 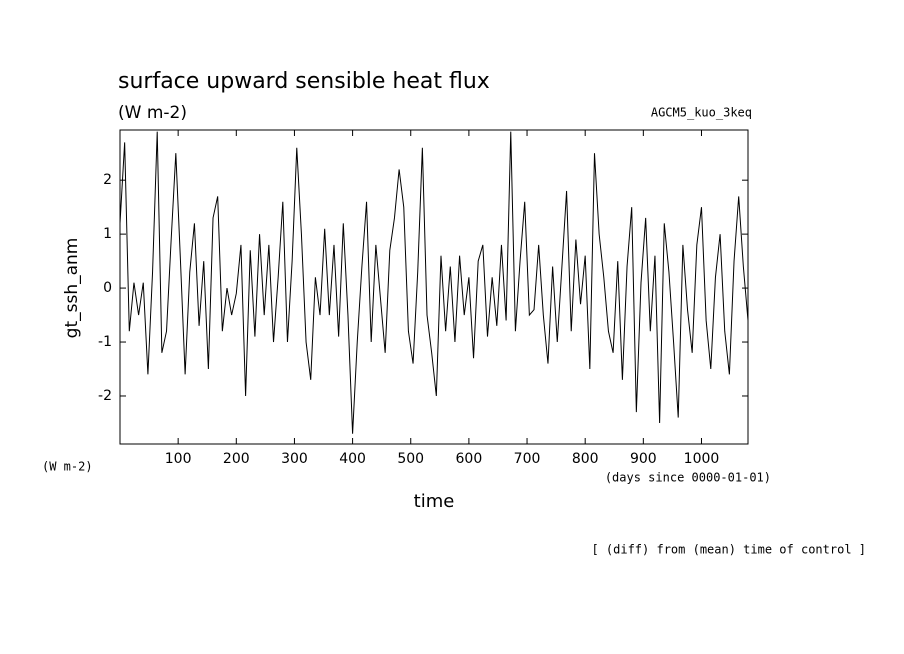 What do you see at coordinates (728, 550) in the screenshot?
I see `footnote: [ (diff) from (mean) time of control ]` at bounding box center [728, 550].